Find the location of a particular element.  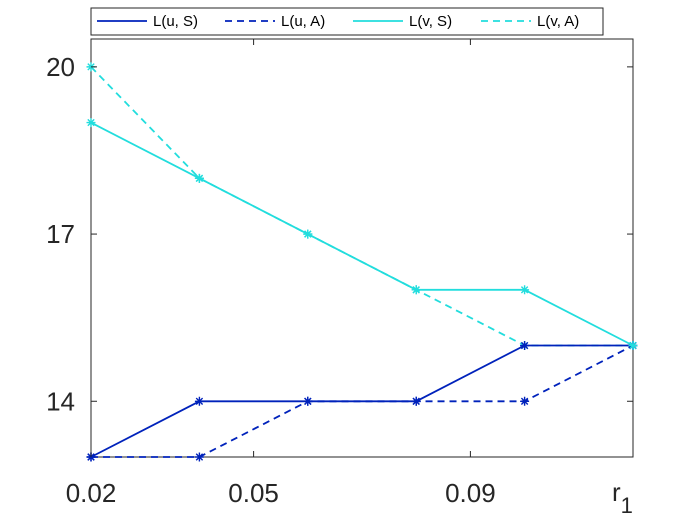

x-tick-label: 0.02 is located at coordinates (91, 493).